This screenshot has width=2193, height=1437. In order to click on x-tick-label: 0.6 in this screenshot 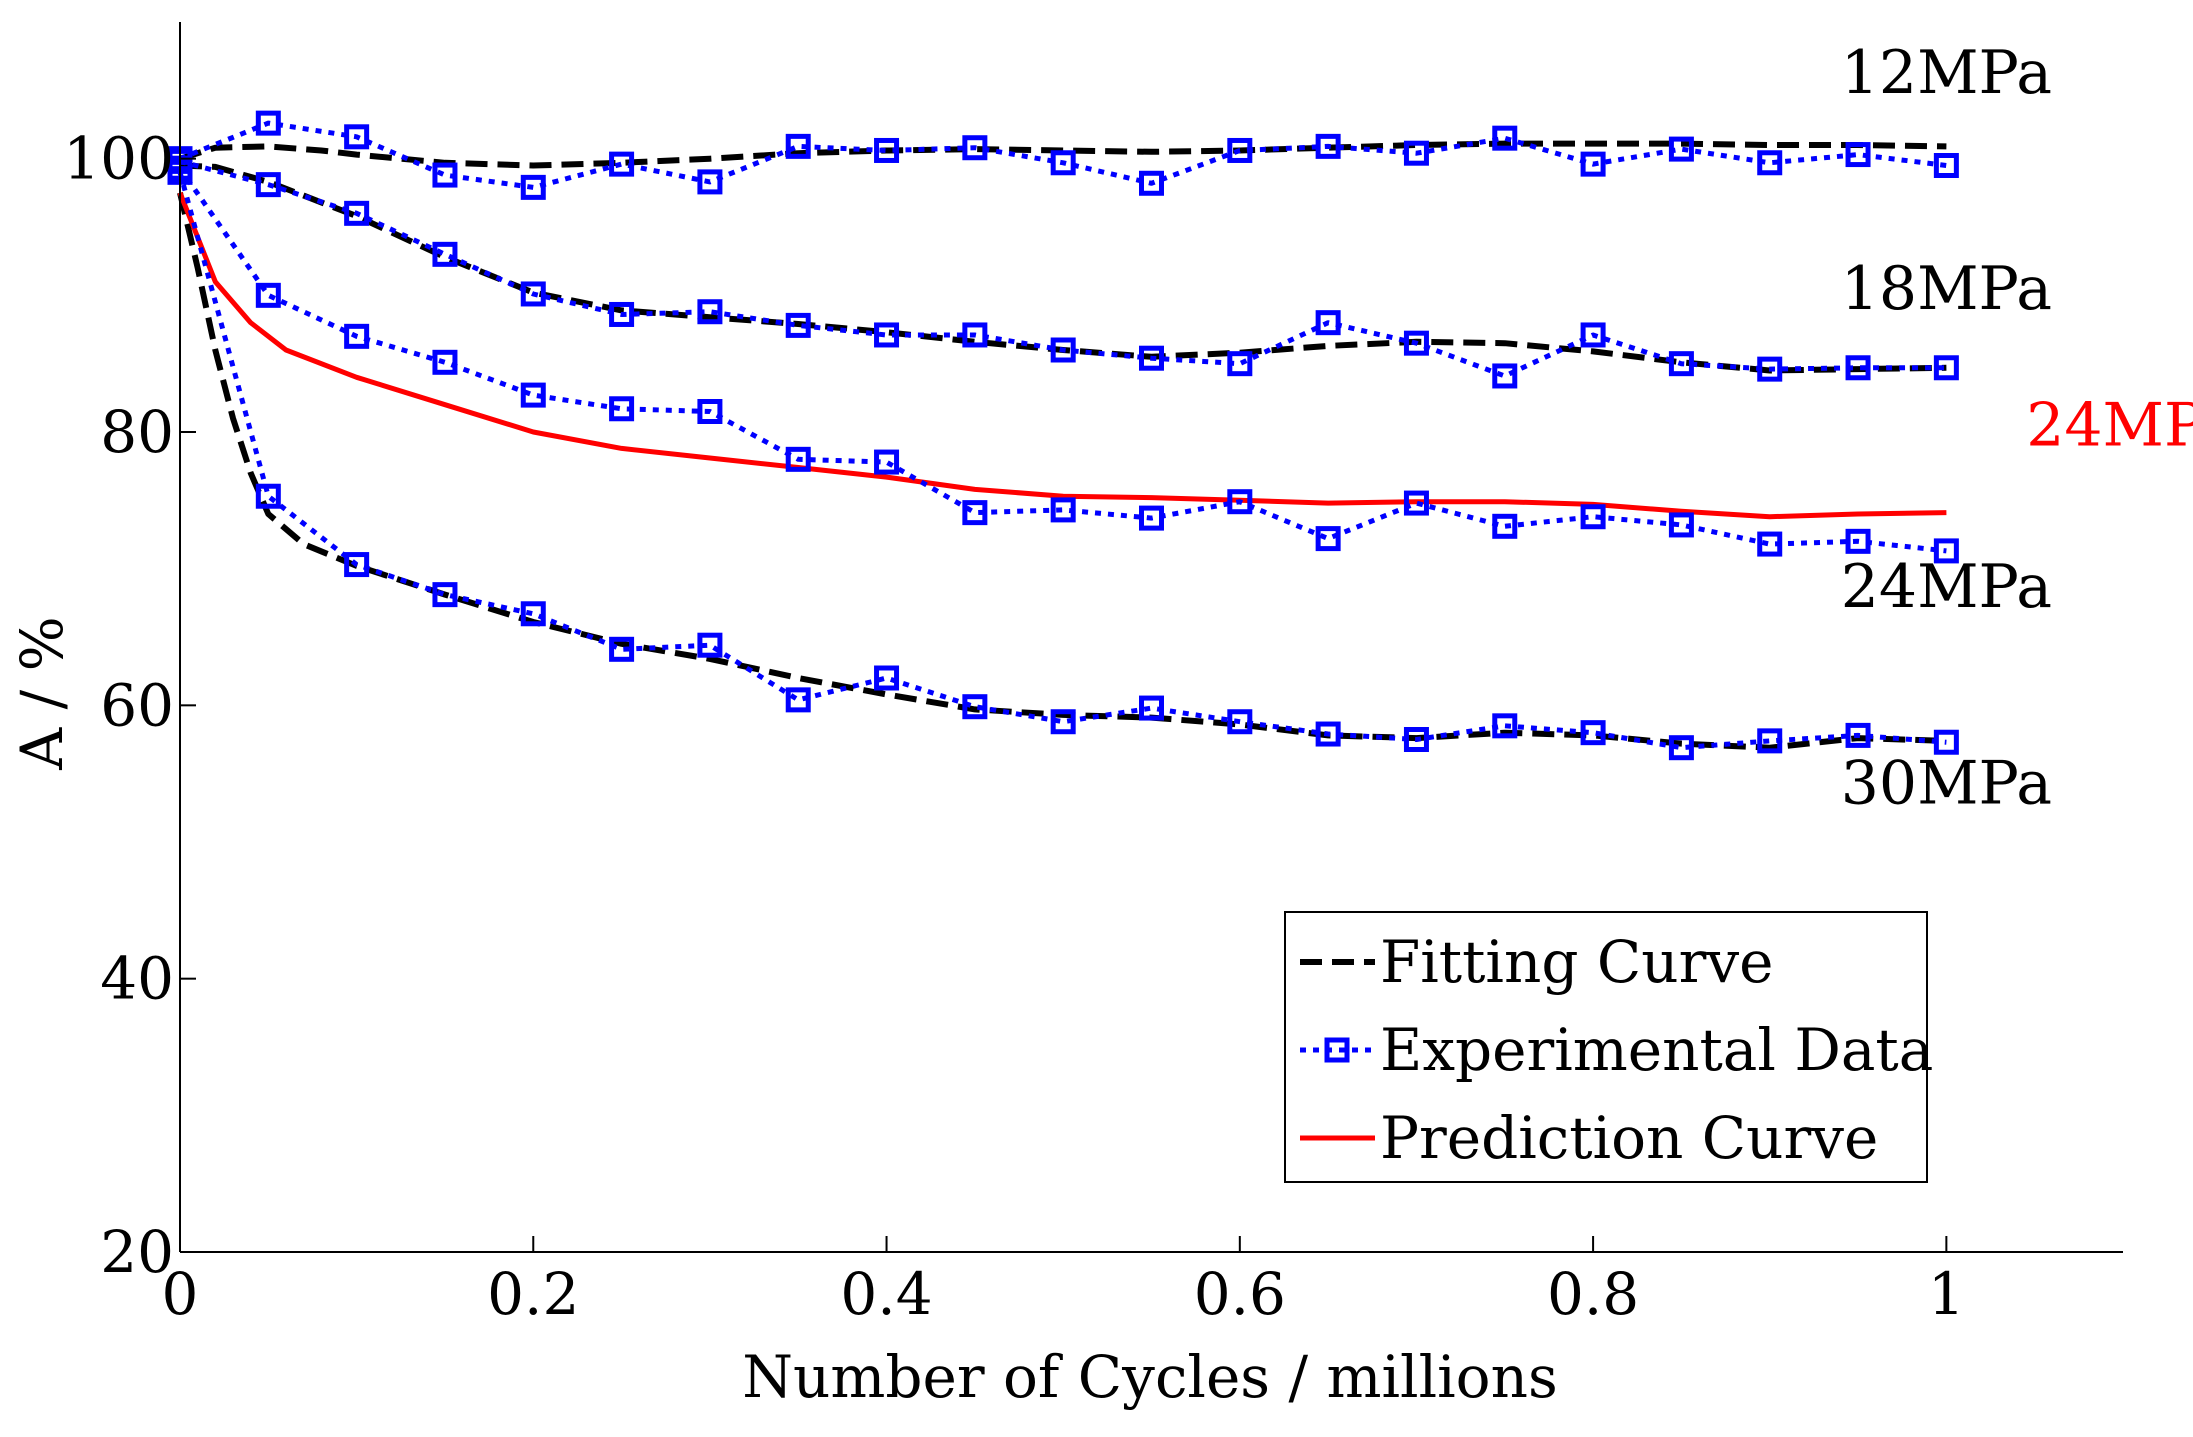, I will do `click(1240, 1294)`.